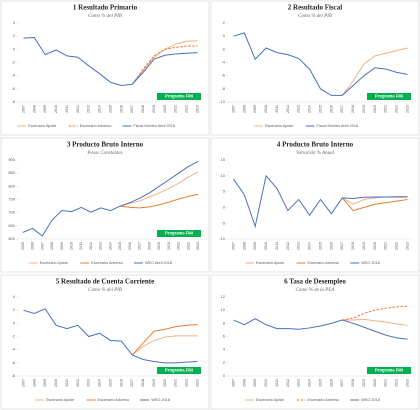  Describe the element at coordinates (224, 191) in the screenshot. I see `y-tick-label: 5` at that location.